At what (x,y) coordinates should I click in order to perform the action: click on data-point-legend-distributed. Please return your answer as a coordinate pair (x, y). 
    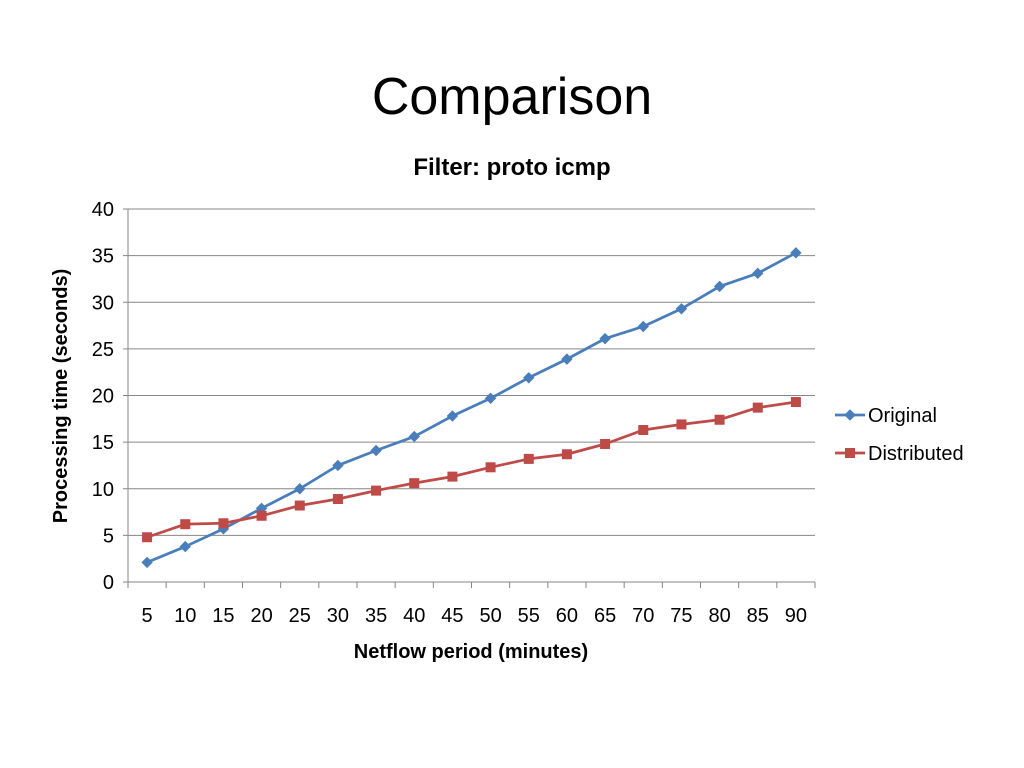
    Looking at the image, I should click on (850, 453).